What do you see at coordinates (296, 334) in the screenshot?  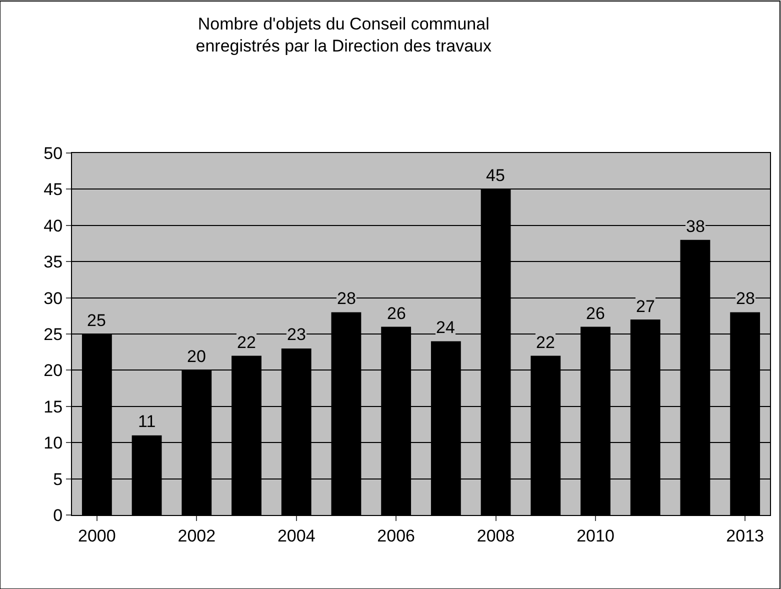 I see `data-label: 23` at bounding box center [296, 334].